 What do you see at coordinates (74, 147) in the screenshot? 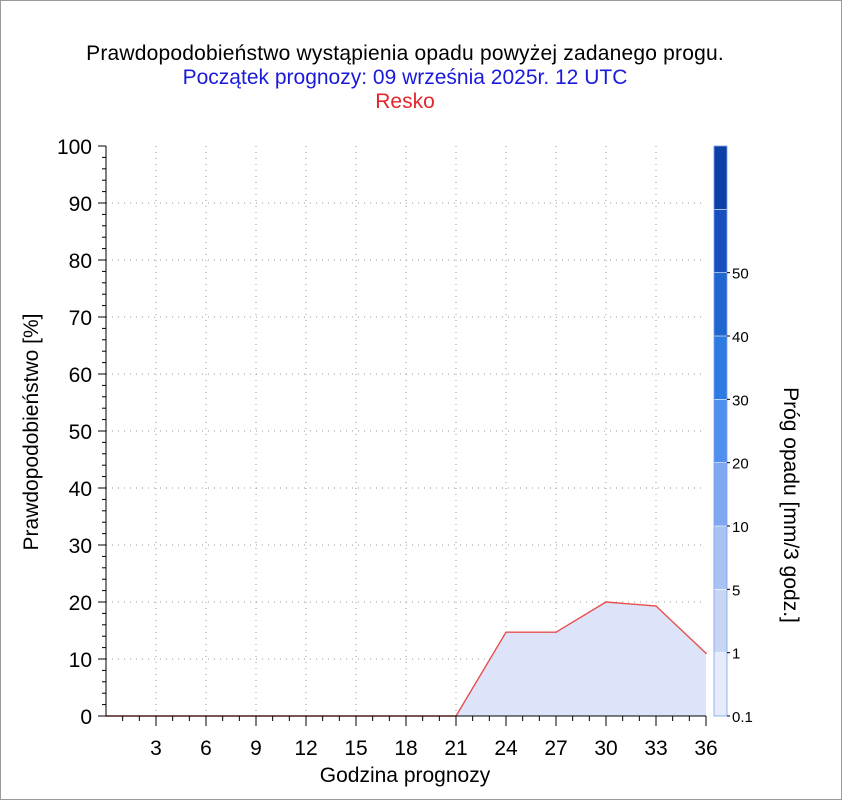
I see `y-tick-label: 100` at bounding box center [74, 147].